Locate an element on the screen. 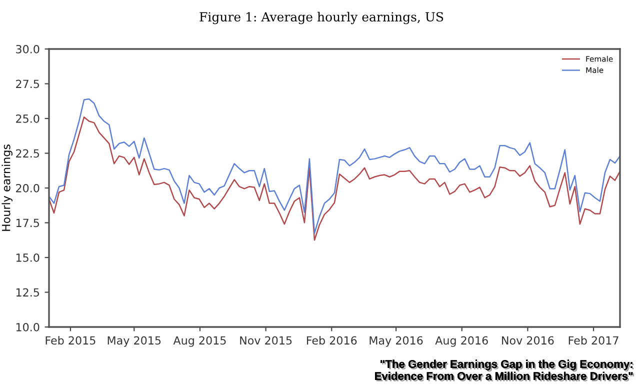 The image size is (643, 388). y-tick-label: 30.0 is located at coordinates (28, 49).